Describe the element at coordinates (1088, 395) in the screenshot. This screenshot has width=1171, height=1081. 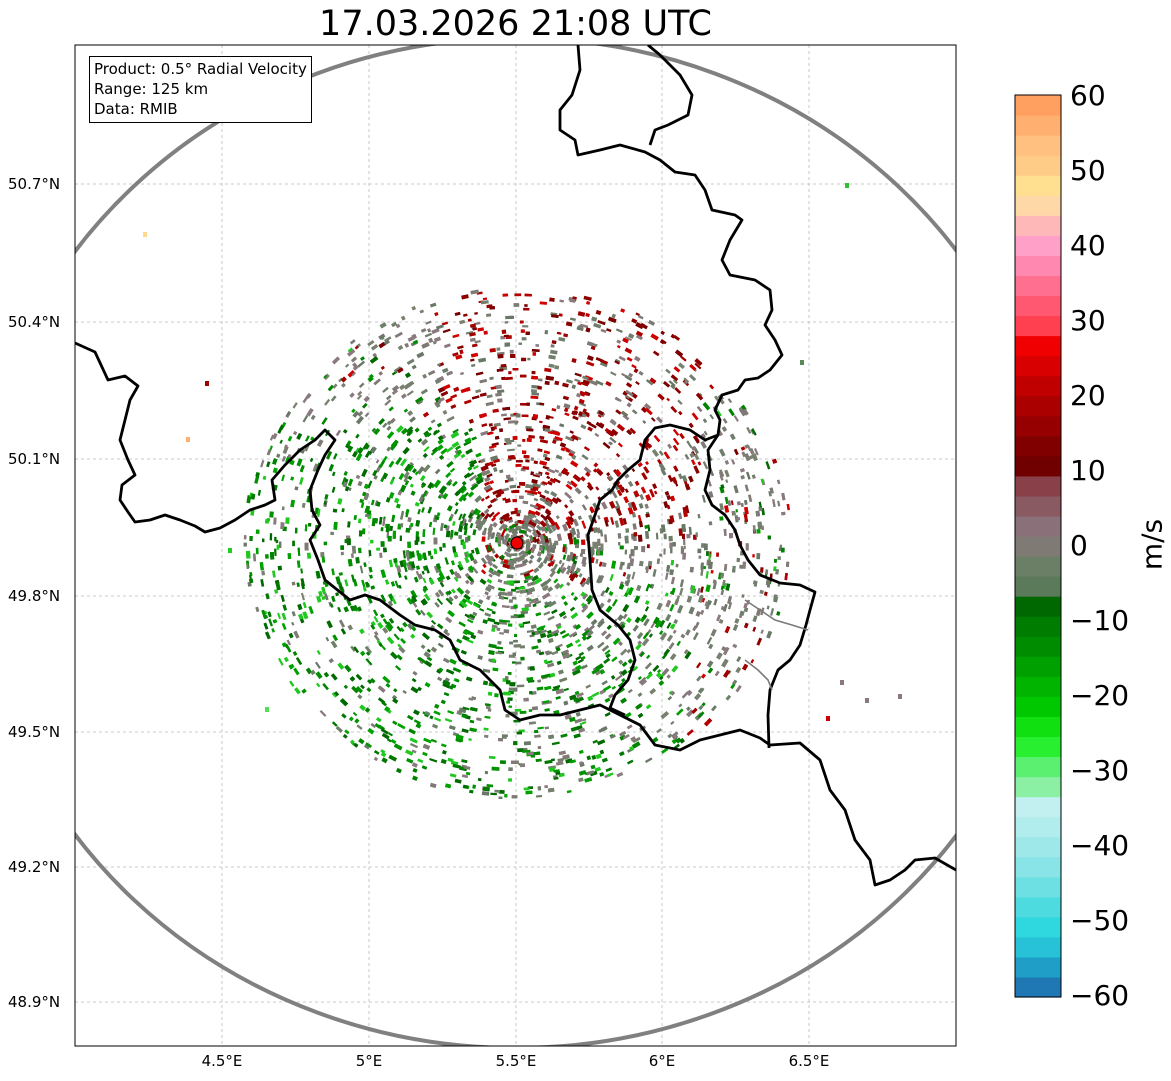
I see `colorbar-tick: 20` at that location.